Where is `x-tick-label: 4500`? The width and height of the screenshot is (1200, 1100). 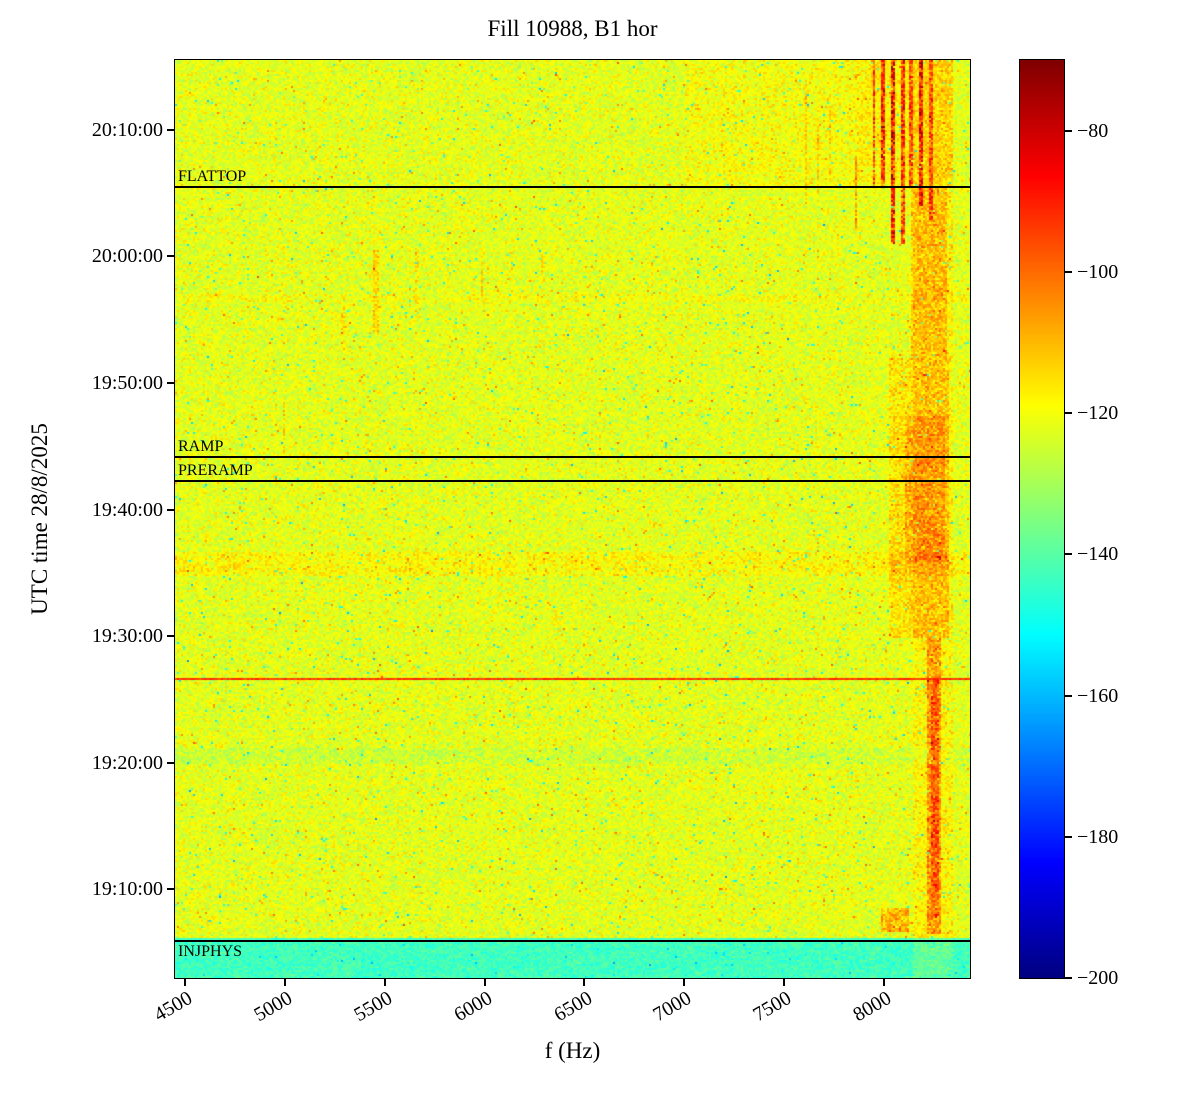 x-tick-label: 4500 is located at coordinates (173, 1007).